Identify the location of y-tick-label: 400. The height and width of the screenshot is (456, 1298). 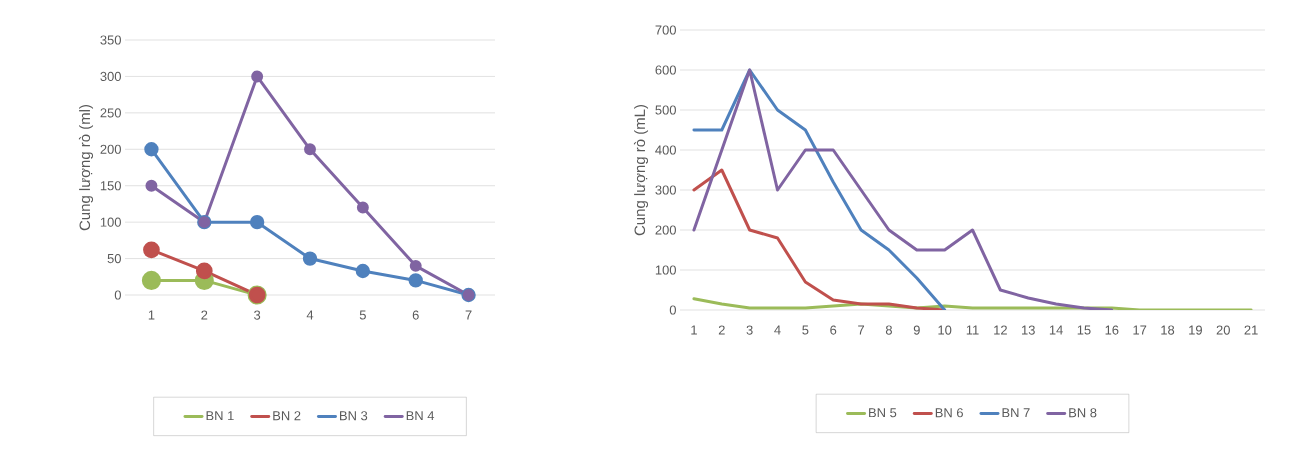
(665, 150).